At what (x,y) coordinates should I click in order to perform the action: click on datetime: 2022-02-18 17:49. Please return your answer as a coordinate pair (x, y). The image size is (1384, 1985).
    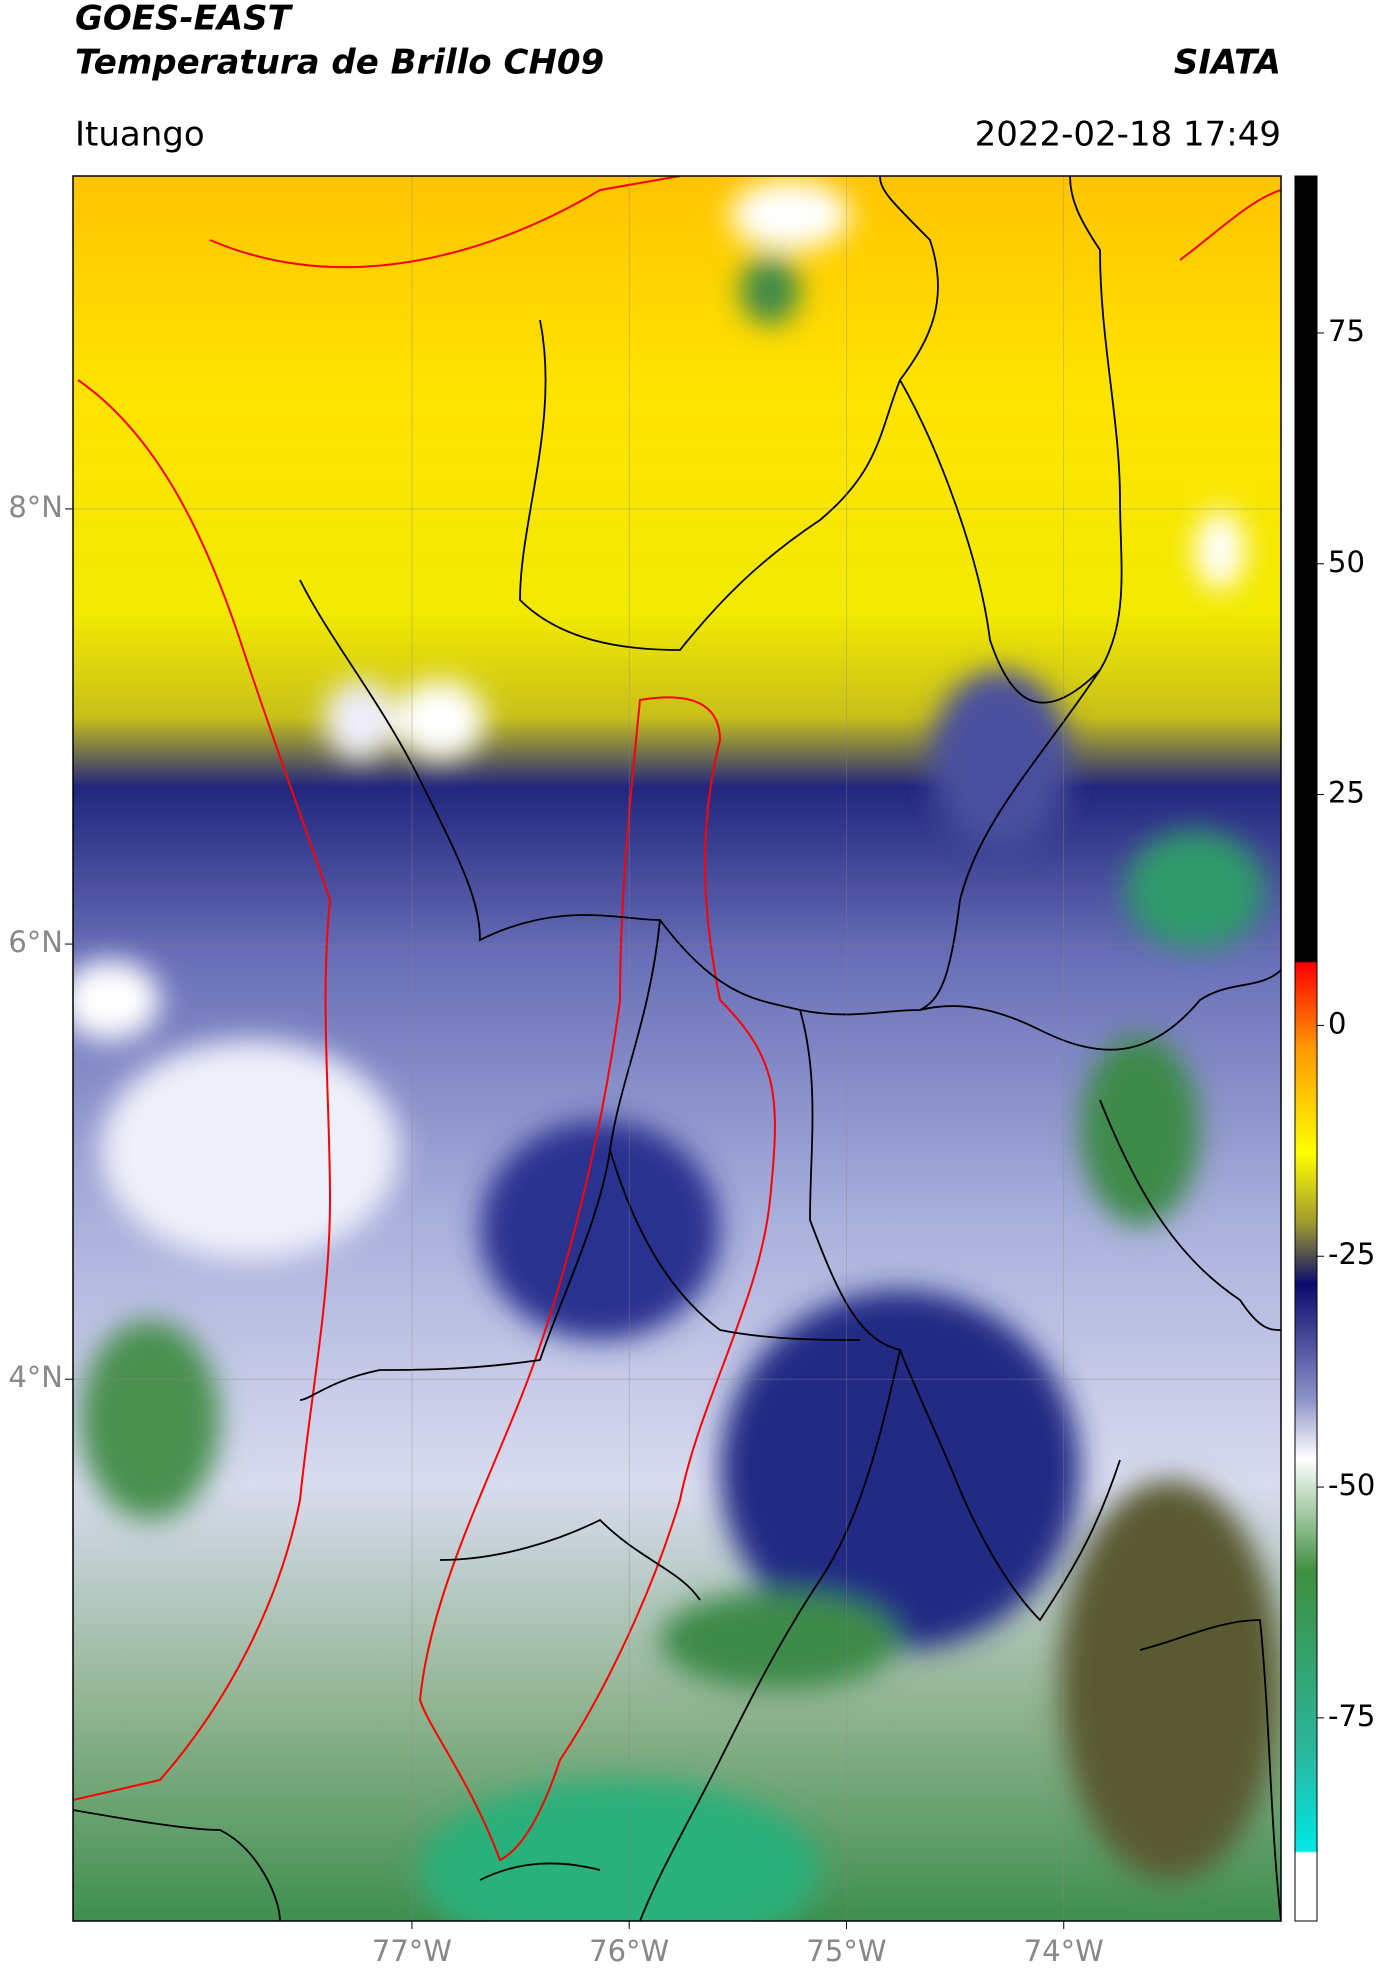
    Looking at the image, I should click on (1128, 135).